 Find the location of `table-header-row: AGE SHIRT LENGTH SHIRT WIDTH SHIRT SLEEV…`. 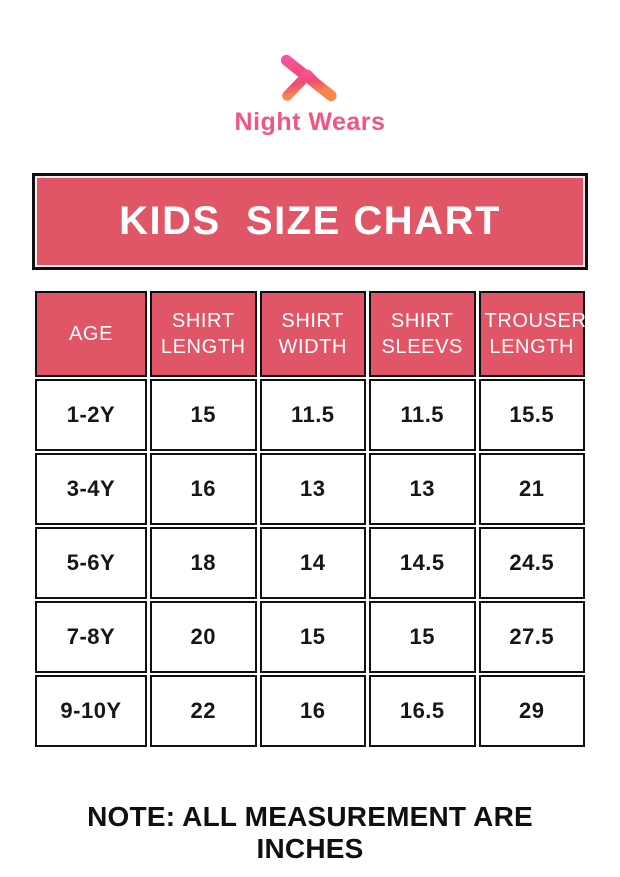

table-header-row: AGE SHIRT LENGTH SHIRT WIDTH SHIRT SLEEV… is located at coordinates (310, 334).